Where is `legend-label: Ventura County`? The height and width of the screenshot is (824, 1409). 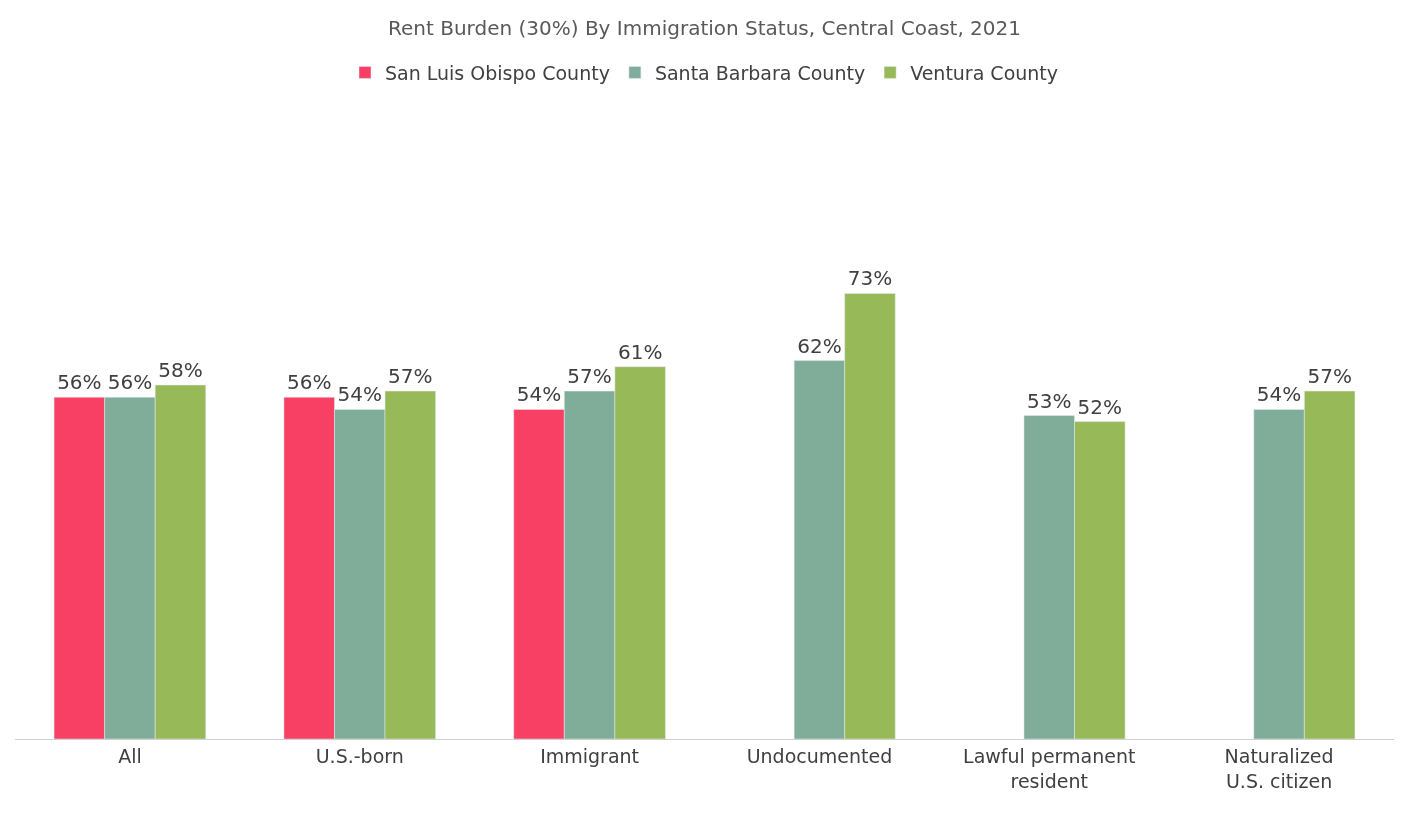
legend-label: Ventura County is located at coordinates (984, 72).